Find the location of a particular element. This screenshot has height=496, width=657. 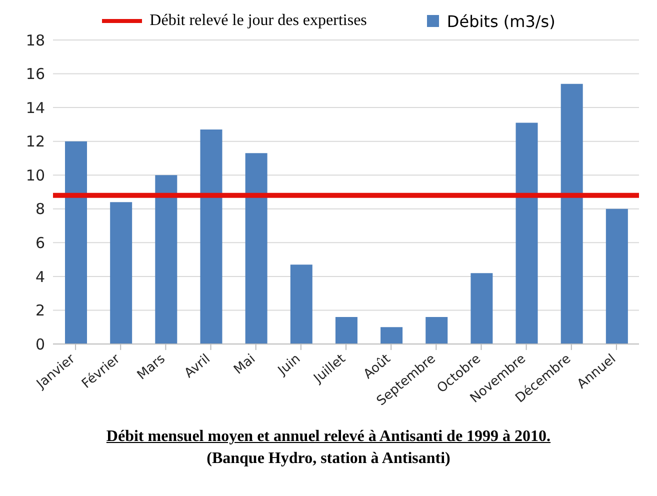

x-tick-label: Mai is located at coordinates (244, 365).